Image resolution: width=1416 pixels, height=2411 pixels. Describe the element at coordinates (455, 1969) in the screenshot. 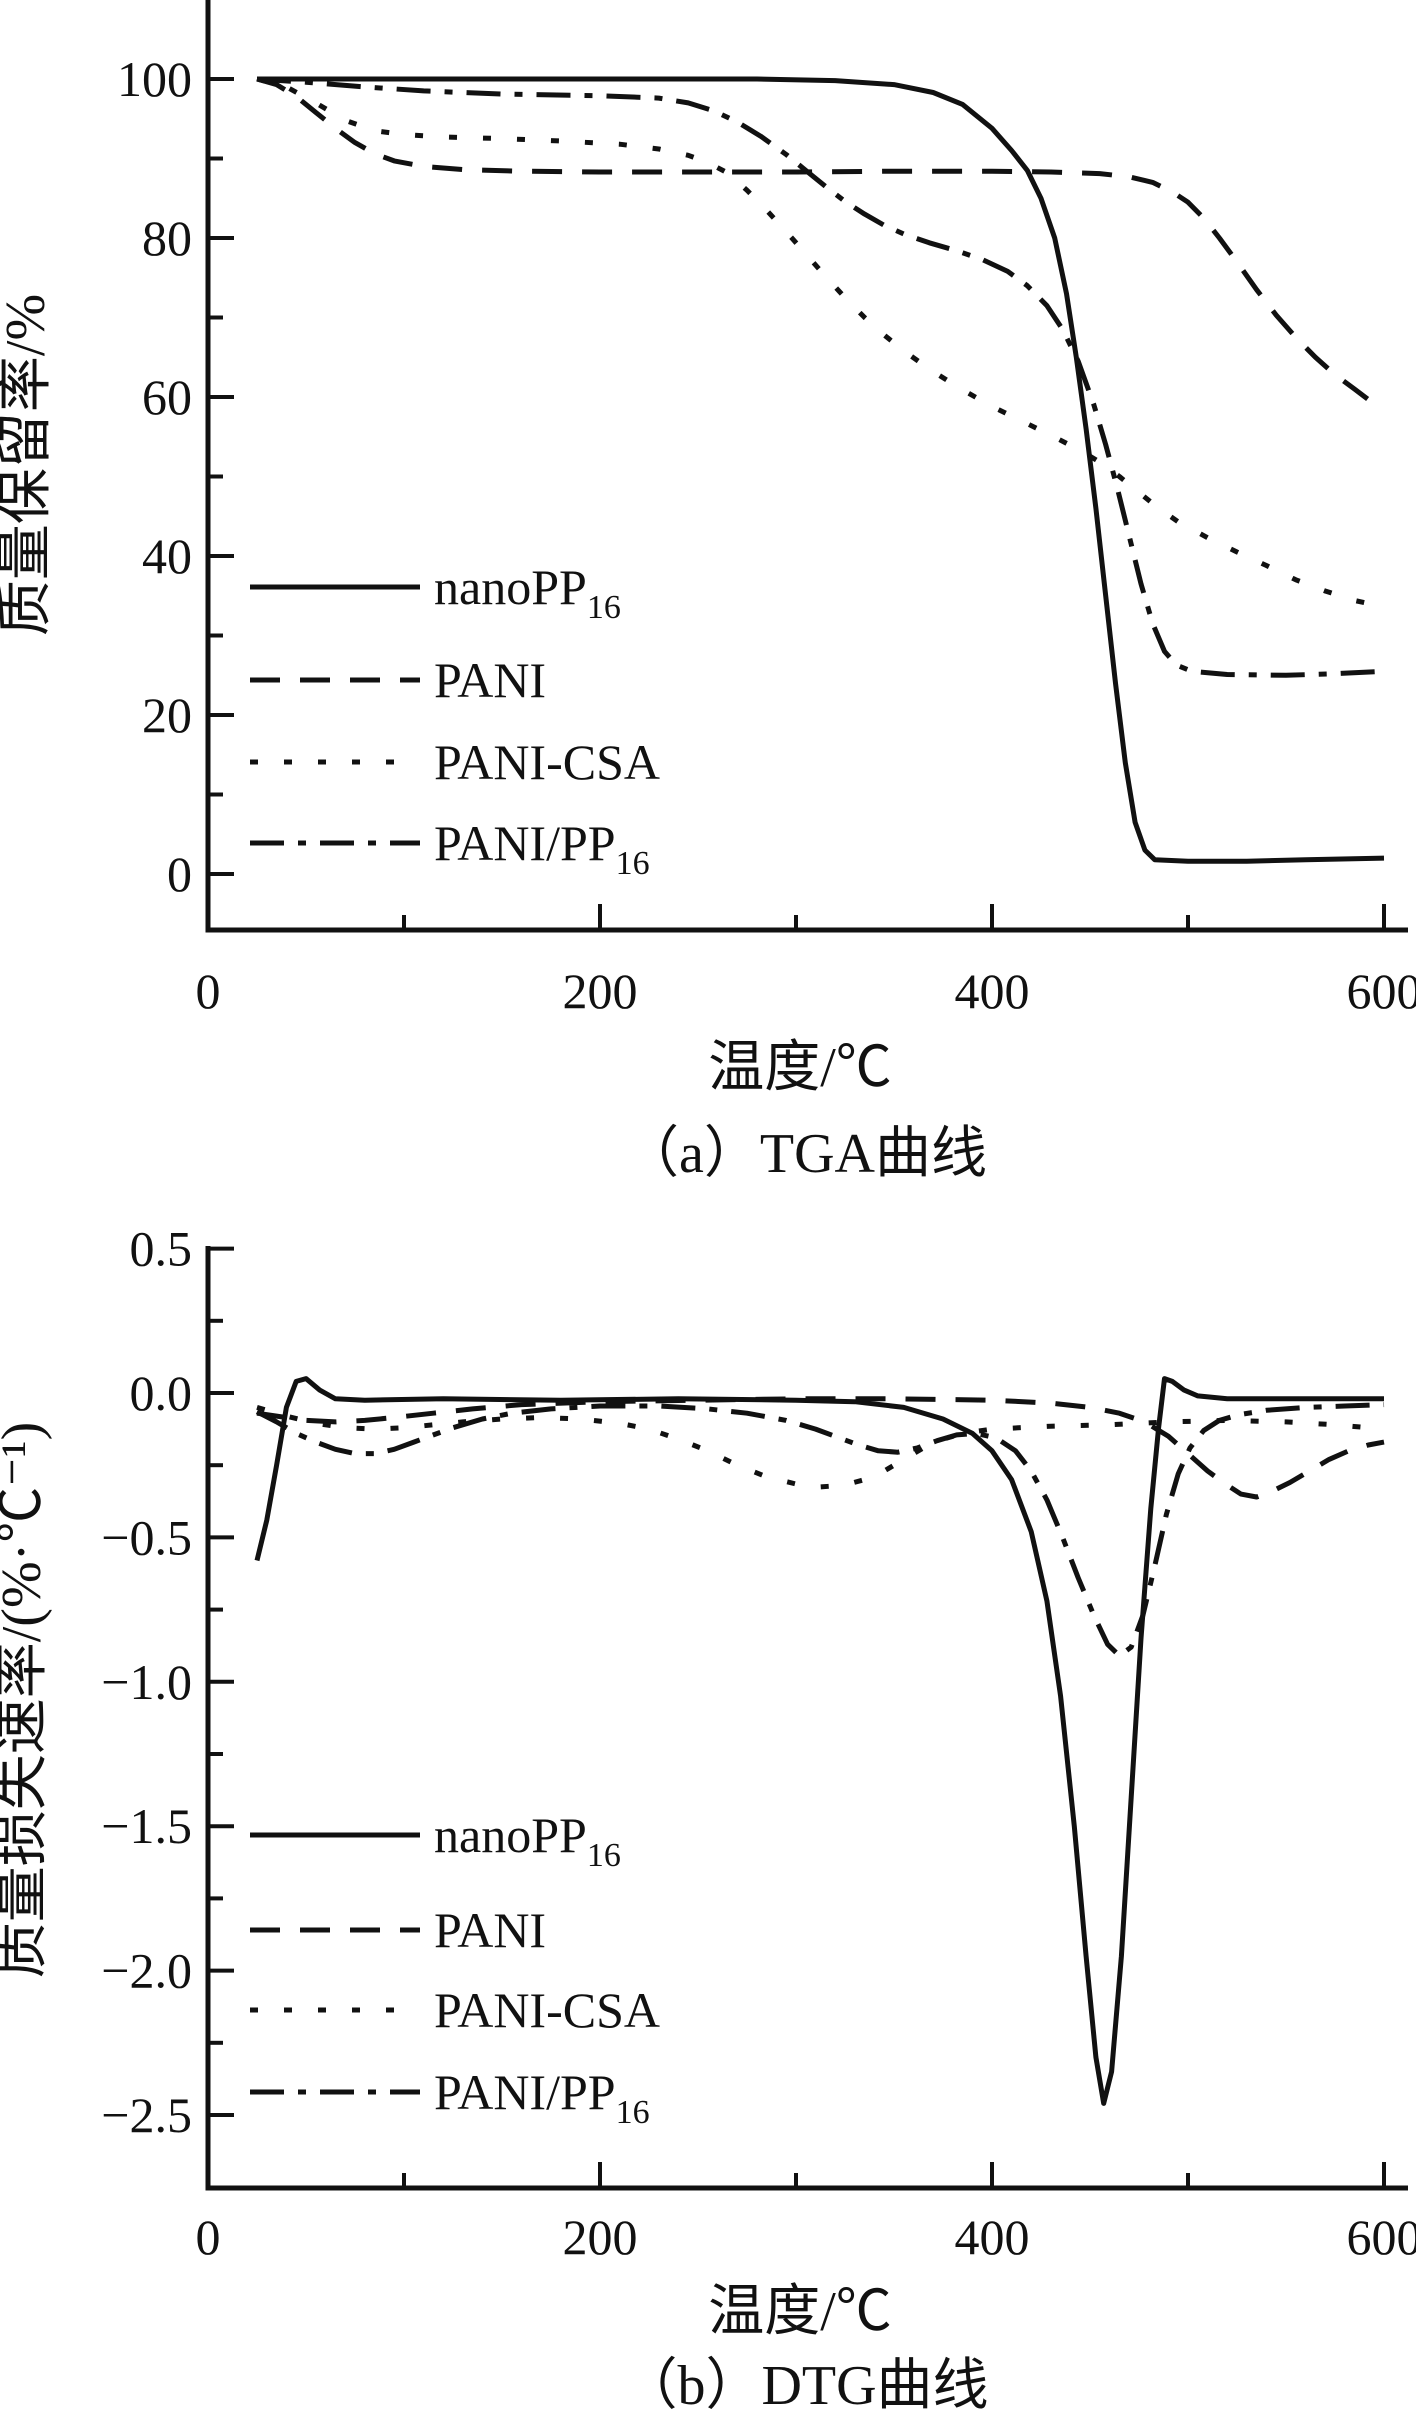

I see `dtg-legend: nanoPP16 PANI PANI-CSA PANI/PP16` at that location.